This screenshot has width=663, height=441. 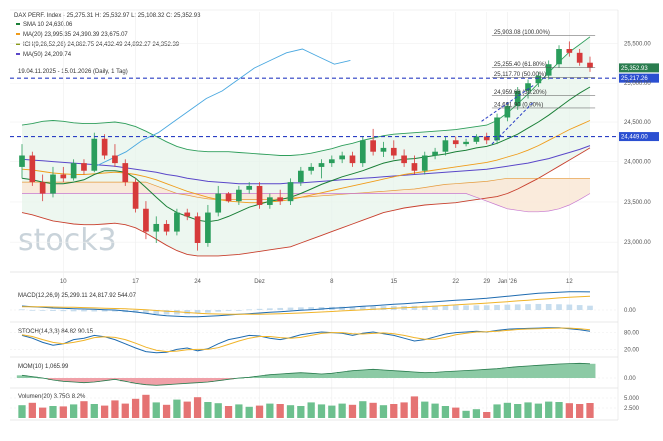 I want to click on price-tick-label: 24,500.00, so click(x=637, y=123).